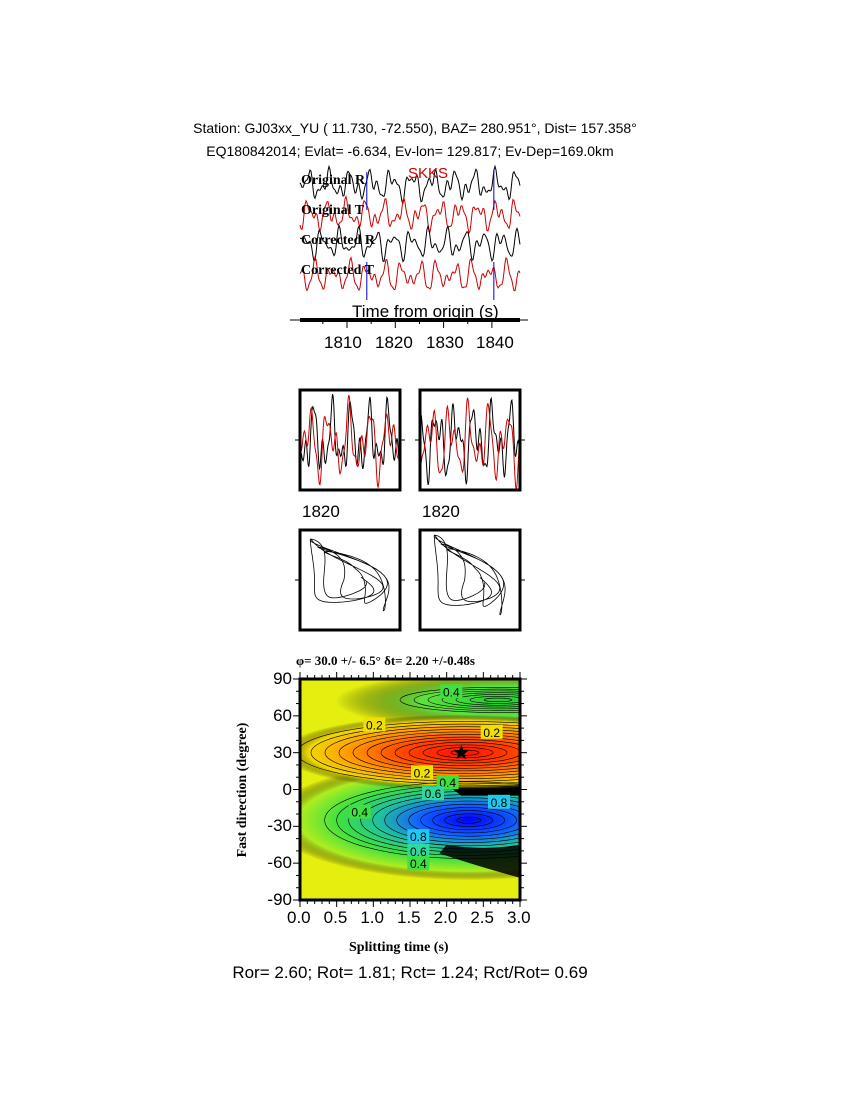 The width and height of the screenshot is (850, 1100). Describe the element at coordinates (335, 917) in the screenshot. I see `grid-xtick-label: 0.5` at that location.